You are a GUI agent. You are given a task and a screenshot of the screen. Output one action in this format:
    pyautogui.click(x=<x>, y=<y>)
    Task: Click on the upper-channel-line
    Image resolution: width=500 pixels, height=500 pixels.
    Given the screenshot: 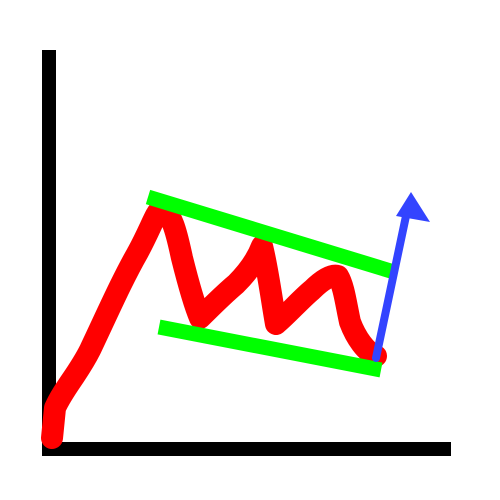 What is the action you would take?
    pyautogui.click(x=271, y=234)
    